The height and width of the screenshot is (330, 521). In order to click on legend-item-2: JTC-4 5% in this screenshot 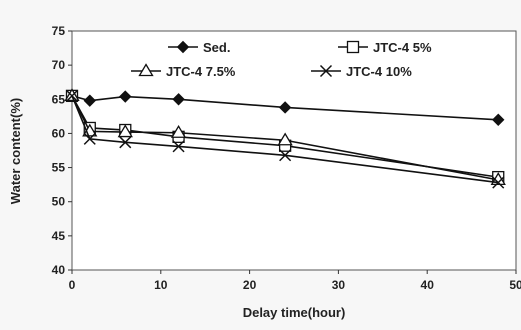, I will do `click(385, 47)`.